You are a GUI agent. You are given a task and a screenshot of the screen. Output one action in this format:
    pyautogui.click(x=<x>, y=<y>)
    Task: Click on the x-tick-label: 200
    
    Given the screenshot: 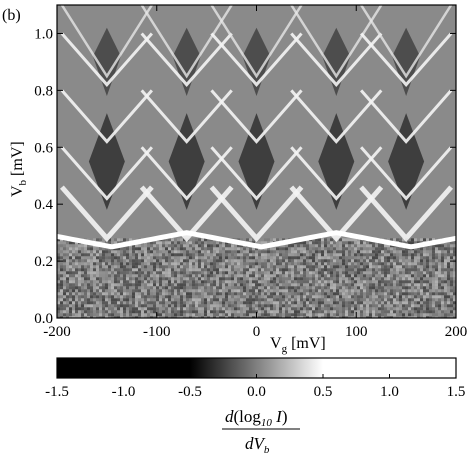 What is the action you would take?
    pyautogui.click(x=456, y=332)
    